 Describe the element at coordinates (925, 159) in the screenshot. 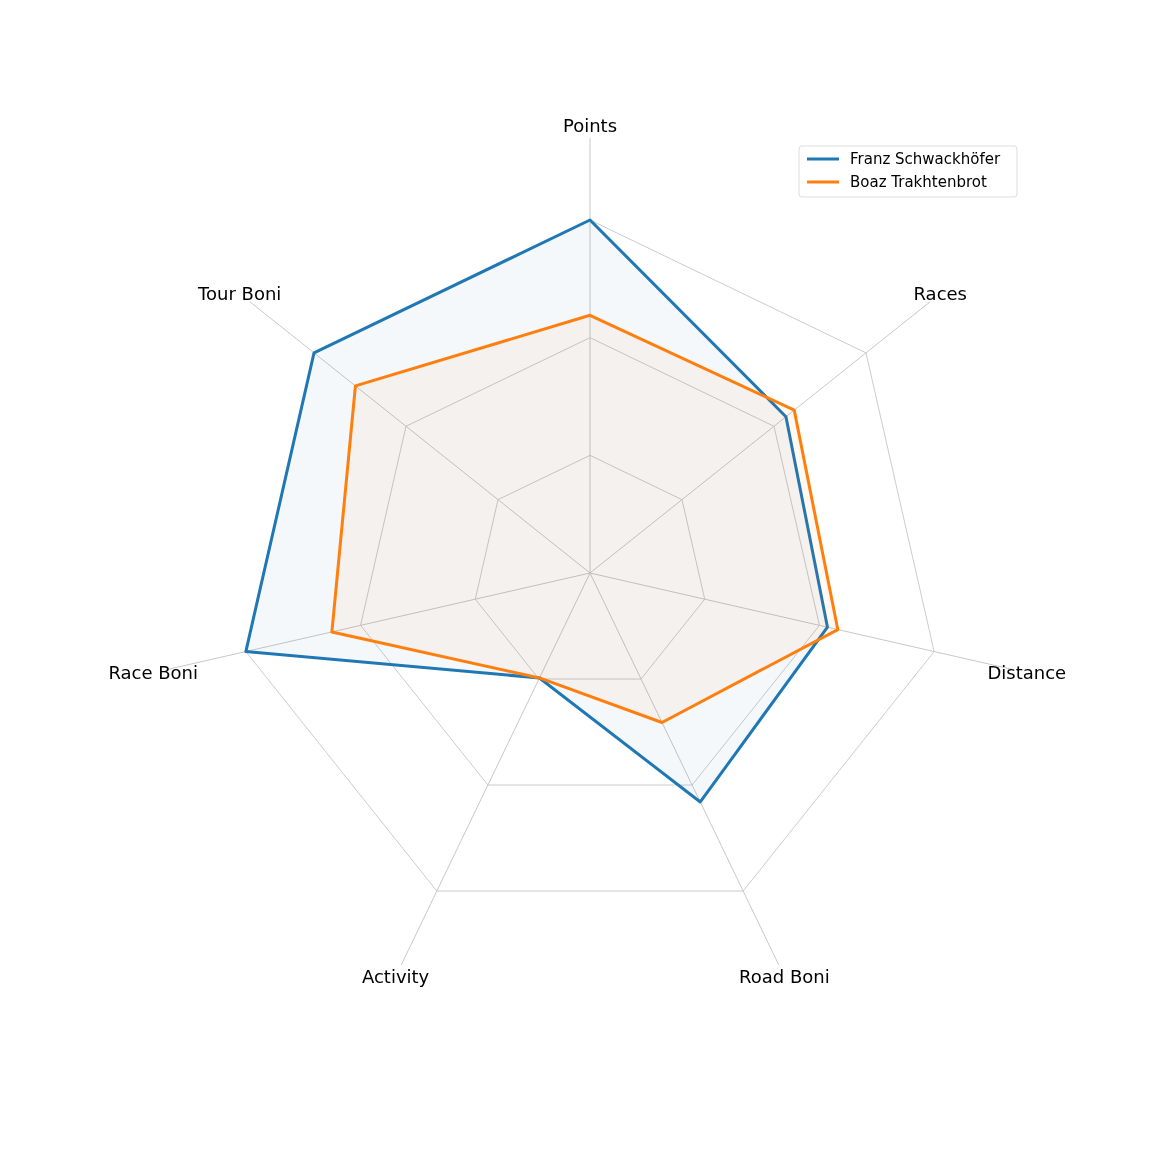

I see `legend-label: Franz Schwackhöfer` at that location.